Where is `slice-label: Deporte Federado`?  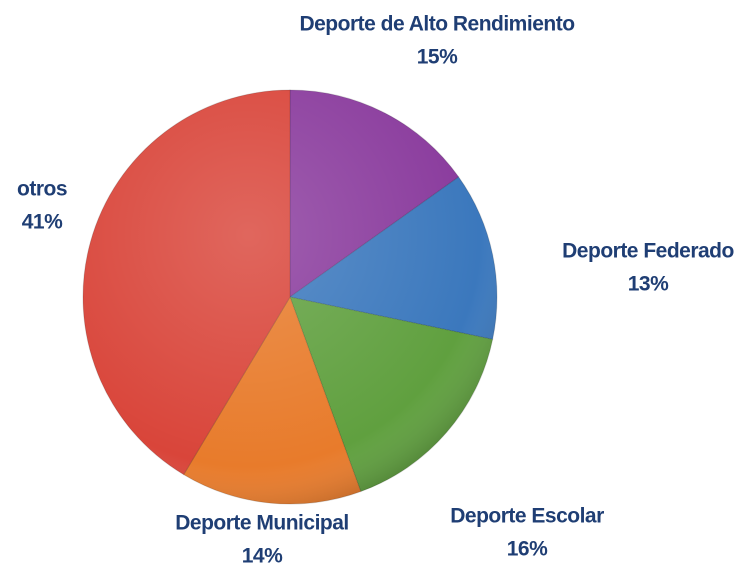
slice-label: Deporte Federado is located at coordinates (648, 251).